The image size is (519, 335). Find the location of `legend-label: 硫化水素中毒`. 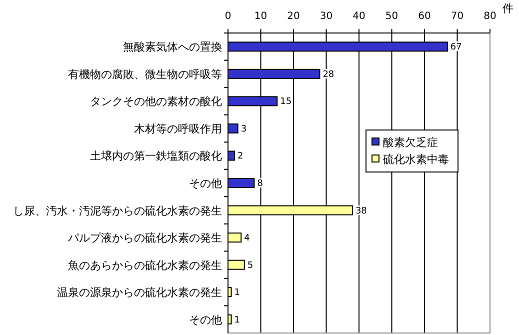

legend-label: 硫化水素中毒 is located at coordinates (416, 159).